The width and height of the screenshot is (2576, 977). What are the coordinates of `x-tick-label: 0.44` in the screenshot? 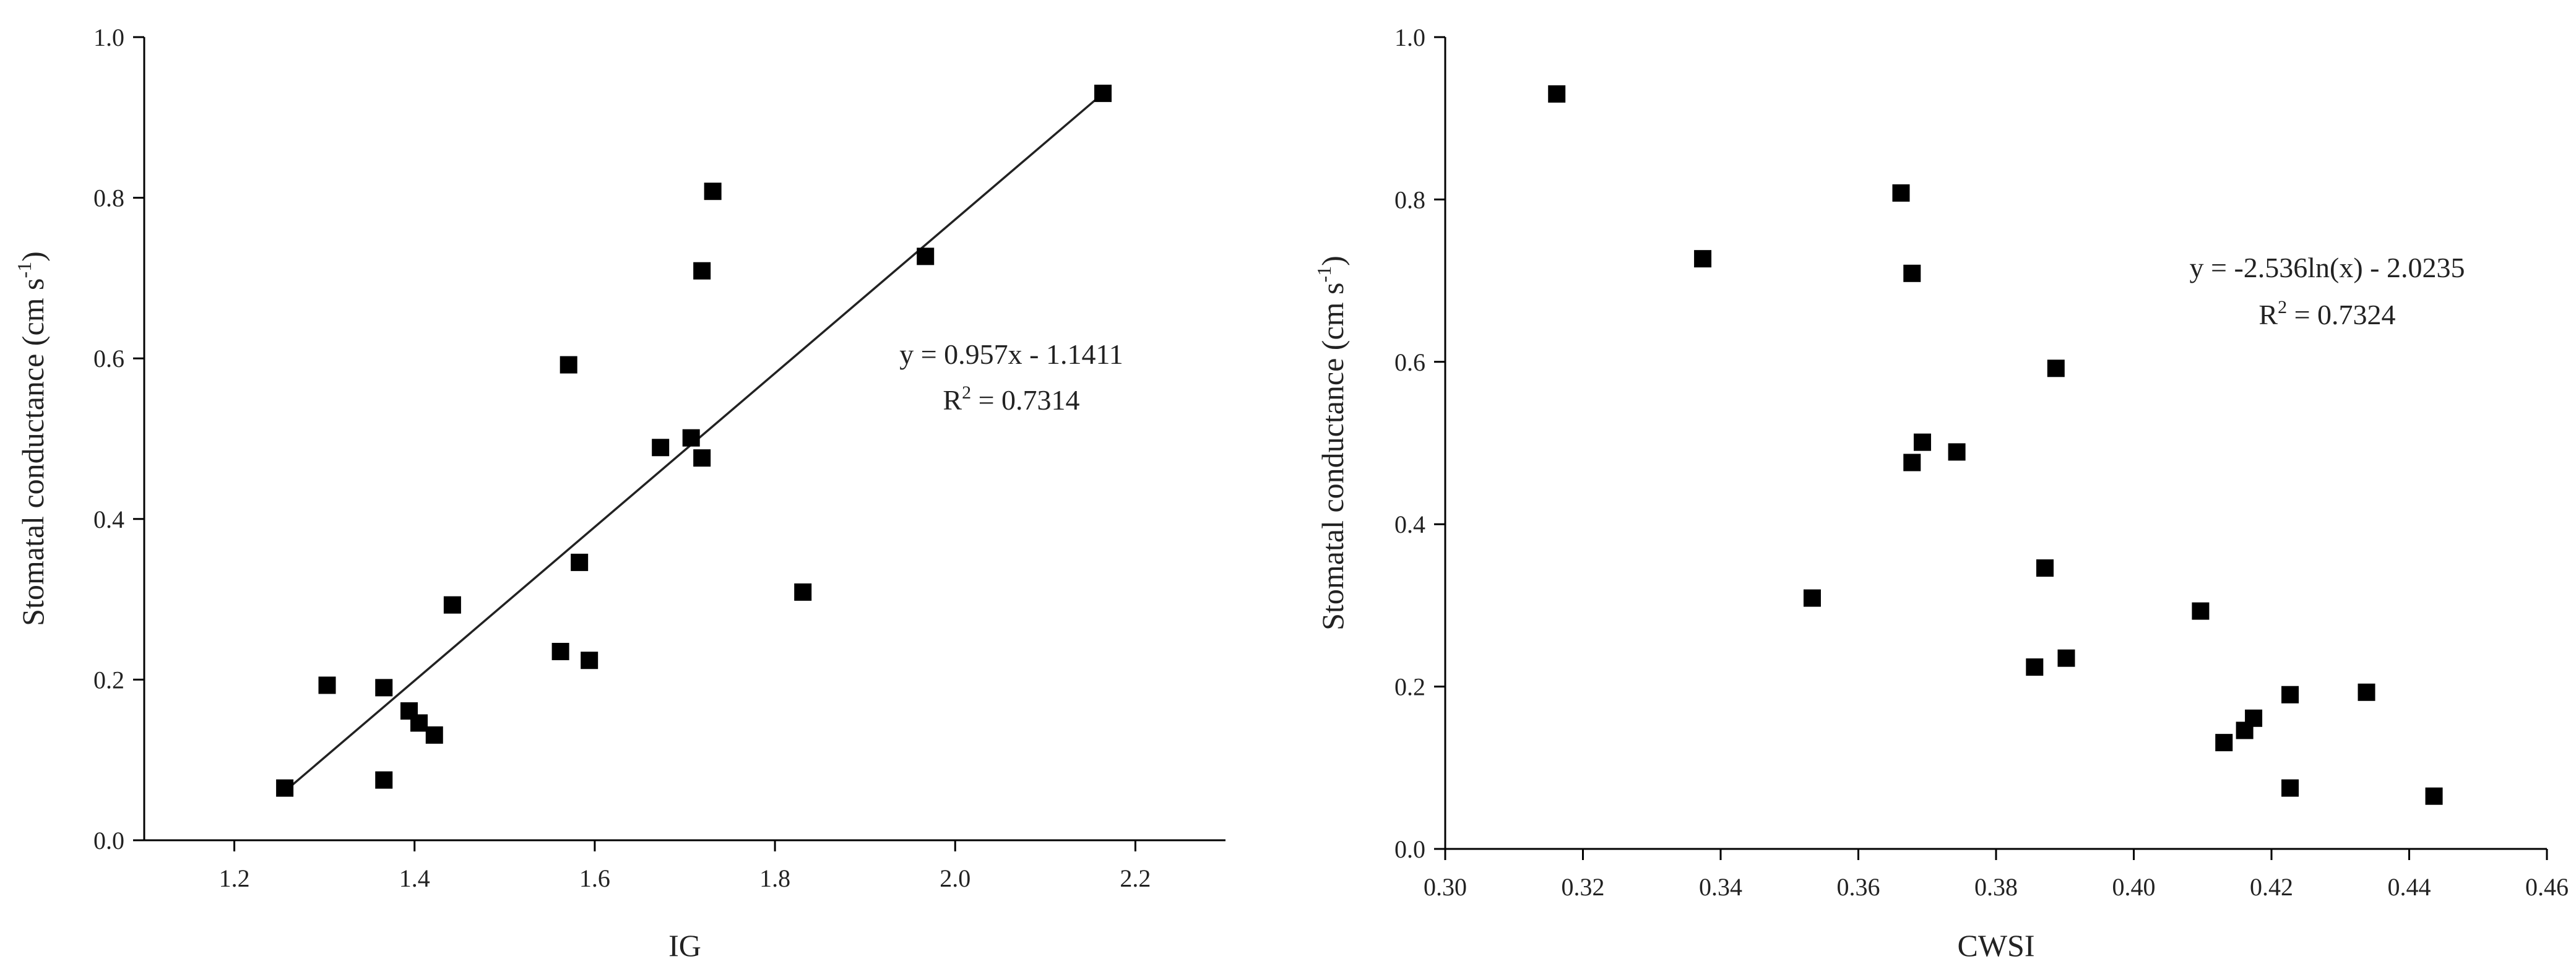 It's located at (2409, 887).